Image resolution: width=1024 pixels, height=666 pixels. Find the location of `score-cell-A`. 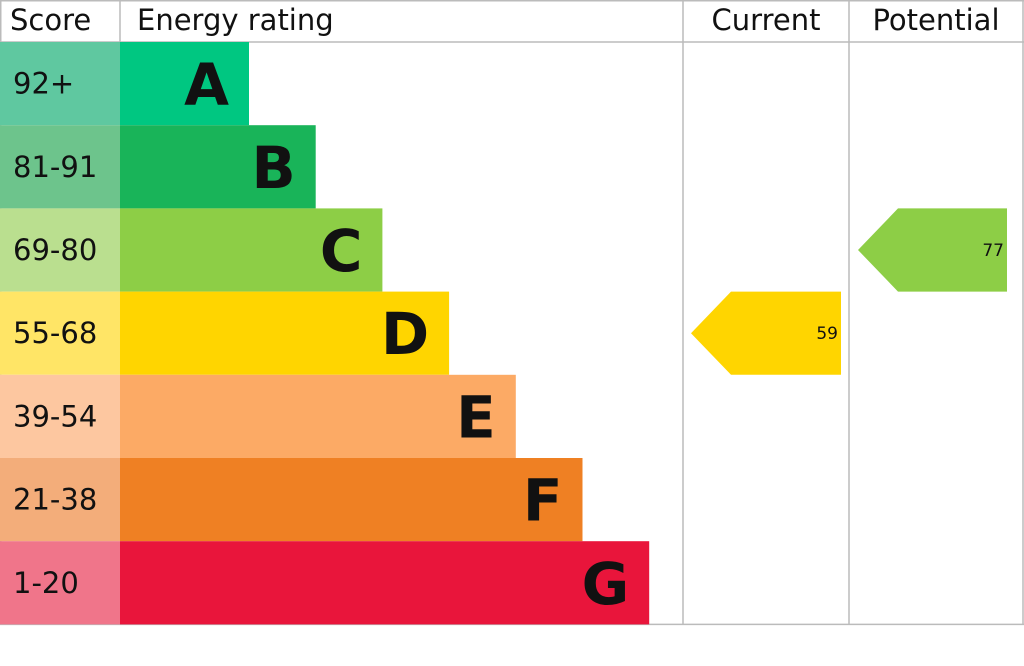

score-cell-A is located at coordinates (60, 84).